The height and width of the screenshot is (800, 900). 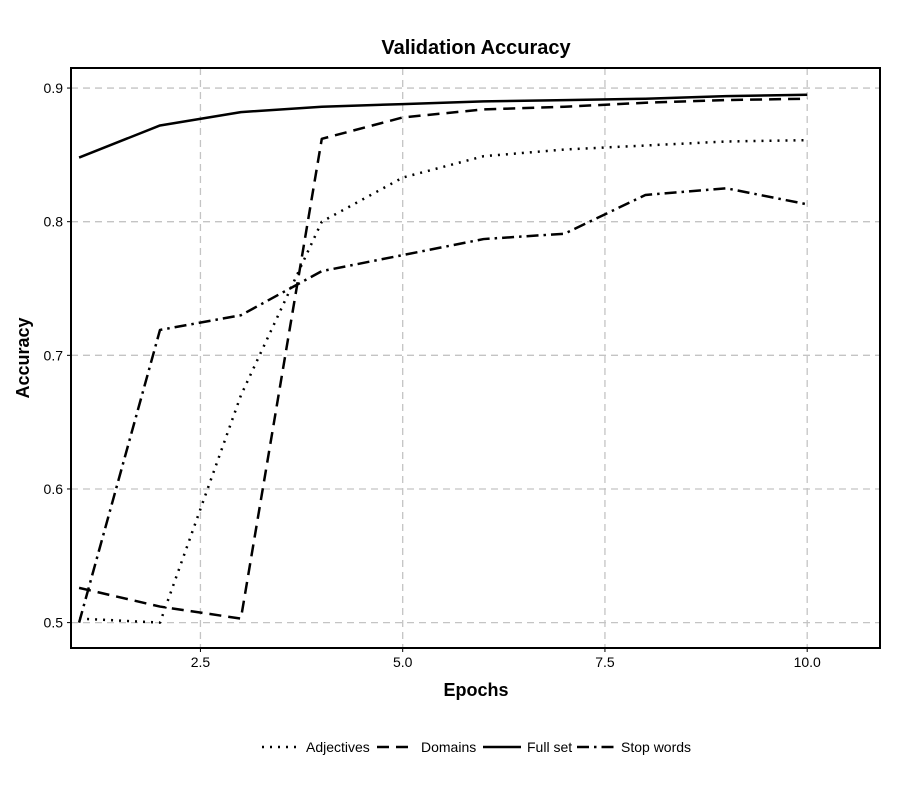 What do you see at coordinates (23, 357) in the screenshot?
I see `y-axis-label: Accuracy` at bounding box center [23, 357].